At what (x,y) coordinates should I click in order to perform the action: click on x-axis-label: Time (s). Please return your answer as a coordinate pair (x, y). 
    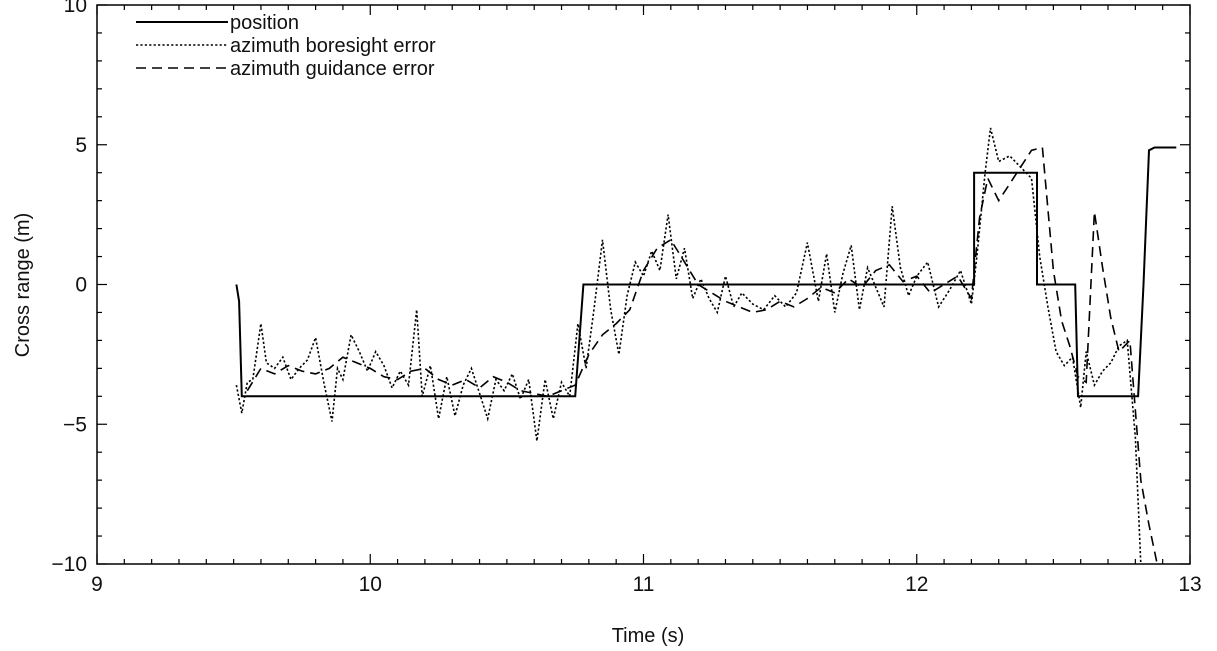
    Looking at the image, I should click on (648, 636).